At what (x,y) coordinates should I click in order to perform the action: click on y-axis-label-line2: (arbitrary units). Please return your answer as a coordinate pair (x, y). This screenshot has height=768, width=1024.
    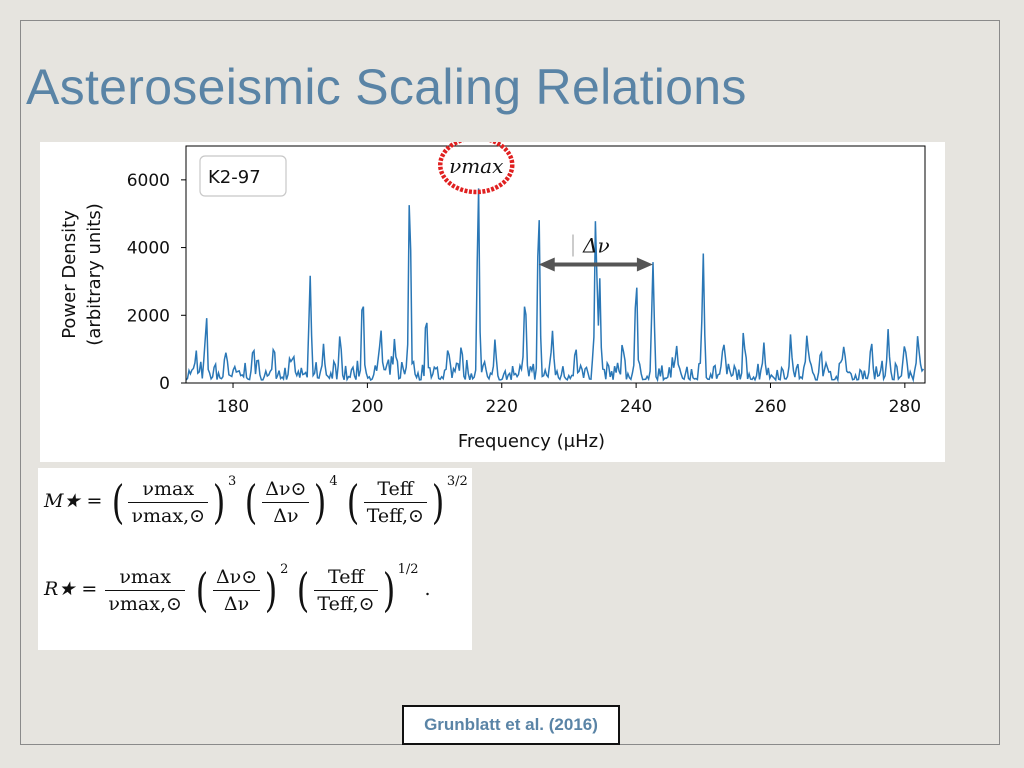
    Looking at the image, I should click on (94, 274).